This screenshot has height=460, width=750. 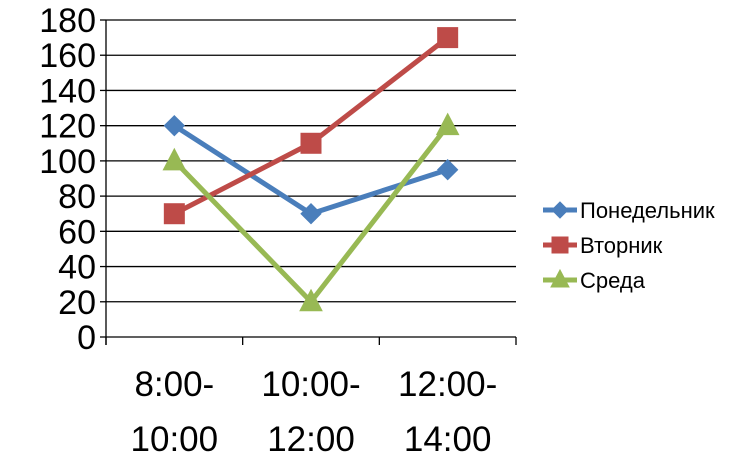 I want to click on y-tick-label: 60, so click(x=77, y=232).